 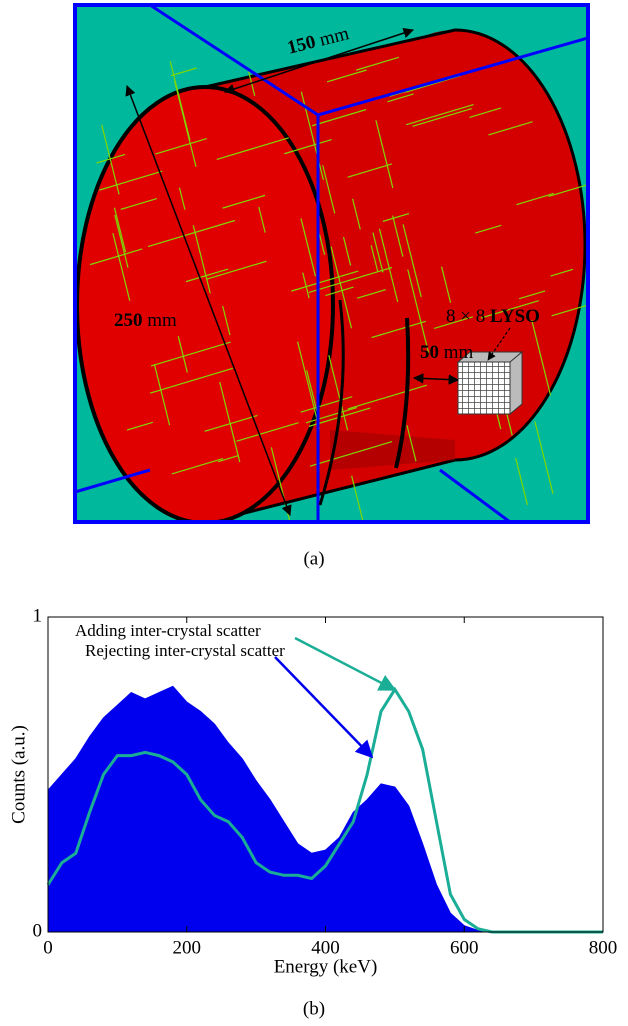 I want to click on detector-size: 8 × 8, so click(x=465, y=316).